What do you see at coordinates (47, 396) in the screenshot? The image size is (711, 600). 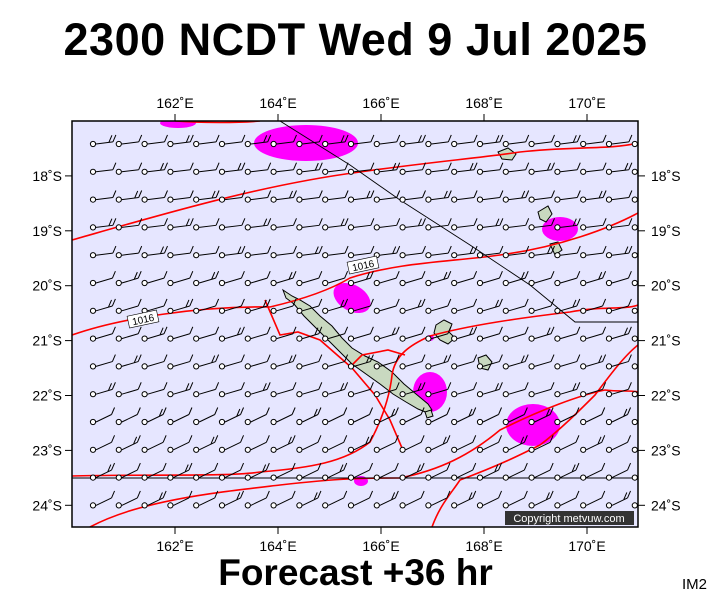 I see `lat-tick-label: 22˚S` at bounding box center [47, 396].